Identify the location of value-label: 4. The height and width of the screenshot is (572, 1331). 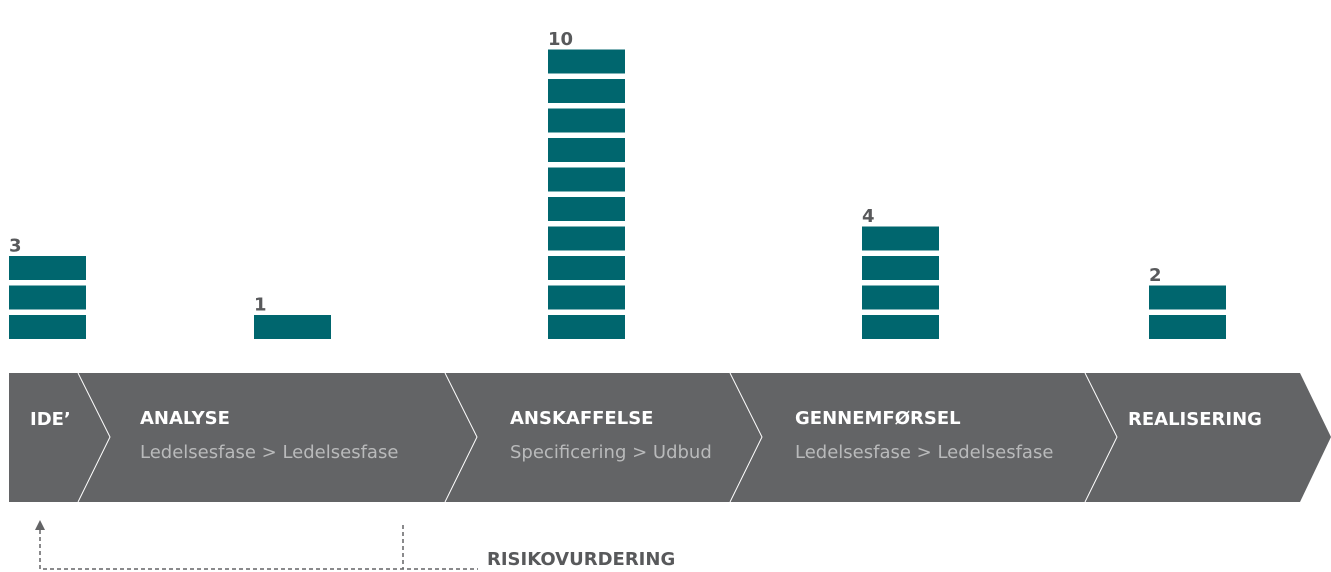
(868, 216).